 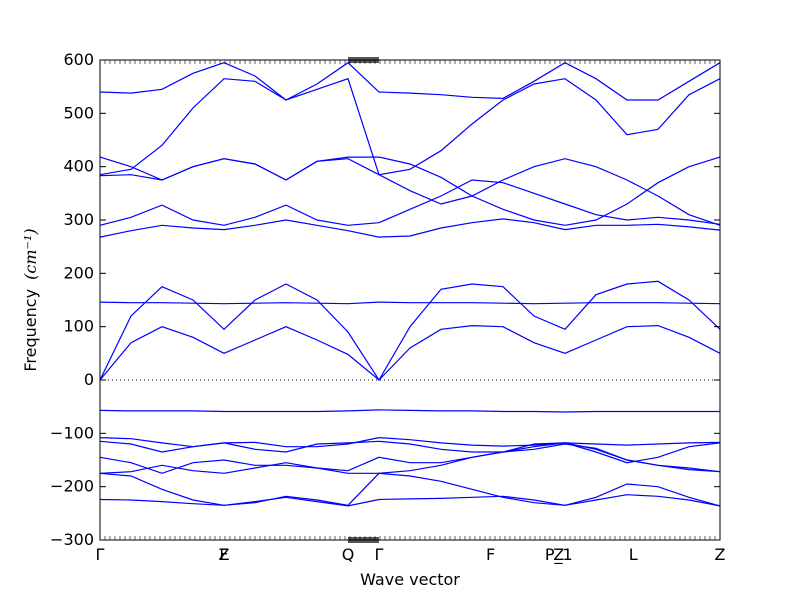 I want to click on y-tick-label: −200, so click(x=72, y=486).